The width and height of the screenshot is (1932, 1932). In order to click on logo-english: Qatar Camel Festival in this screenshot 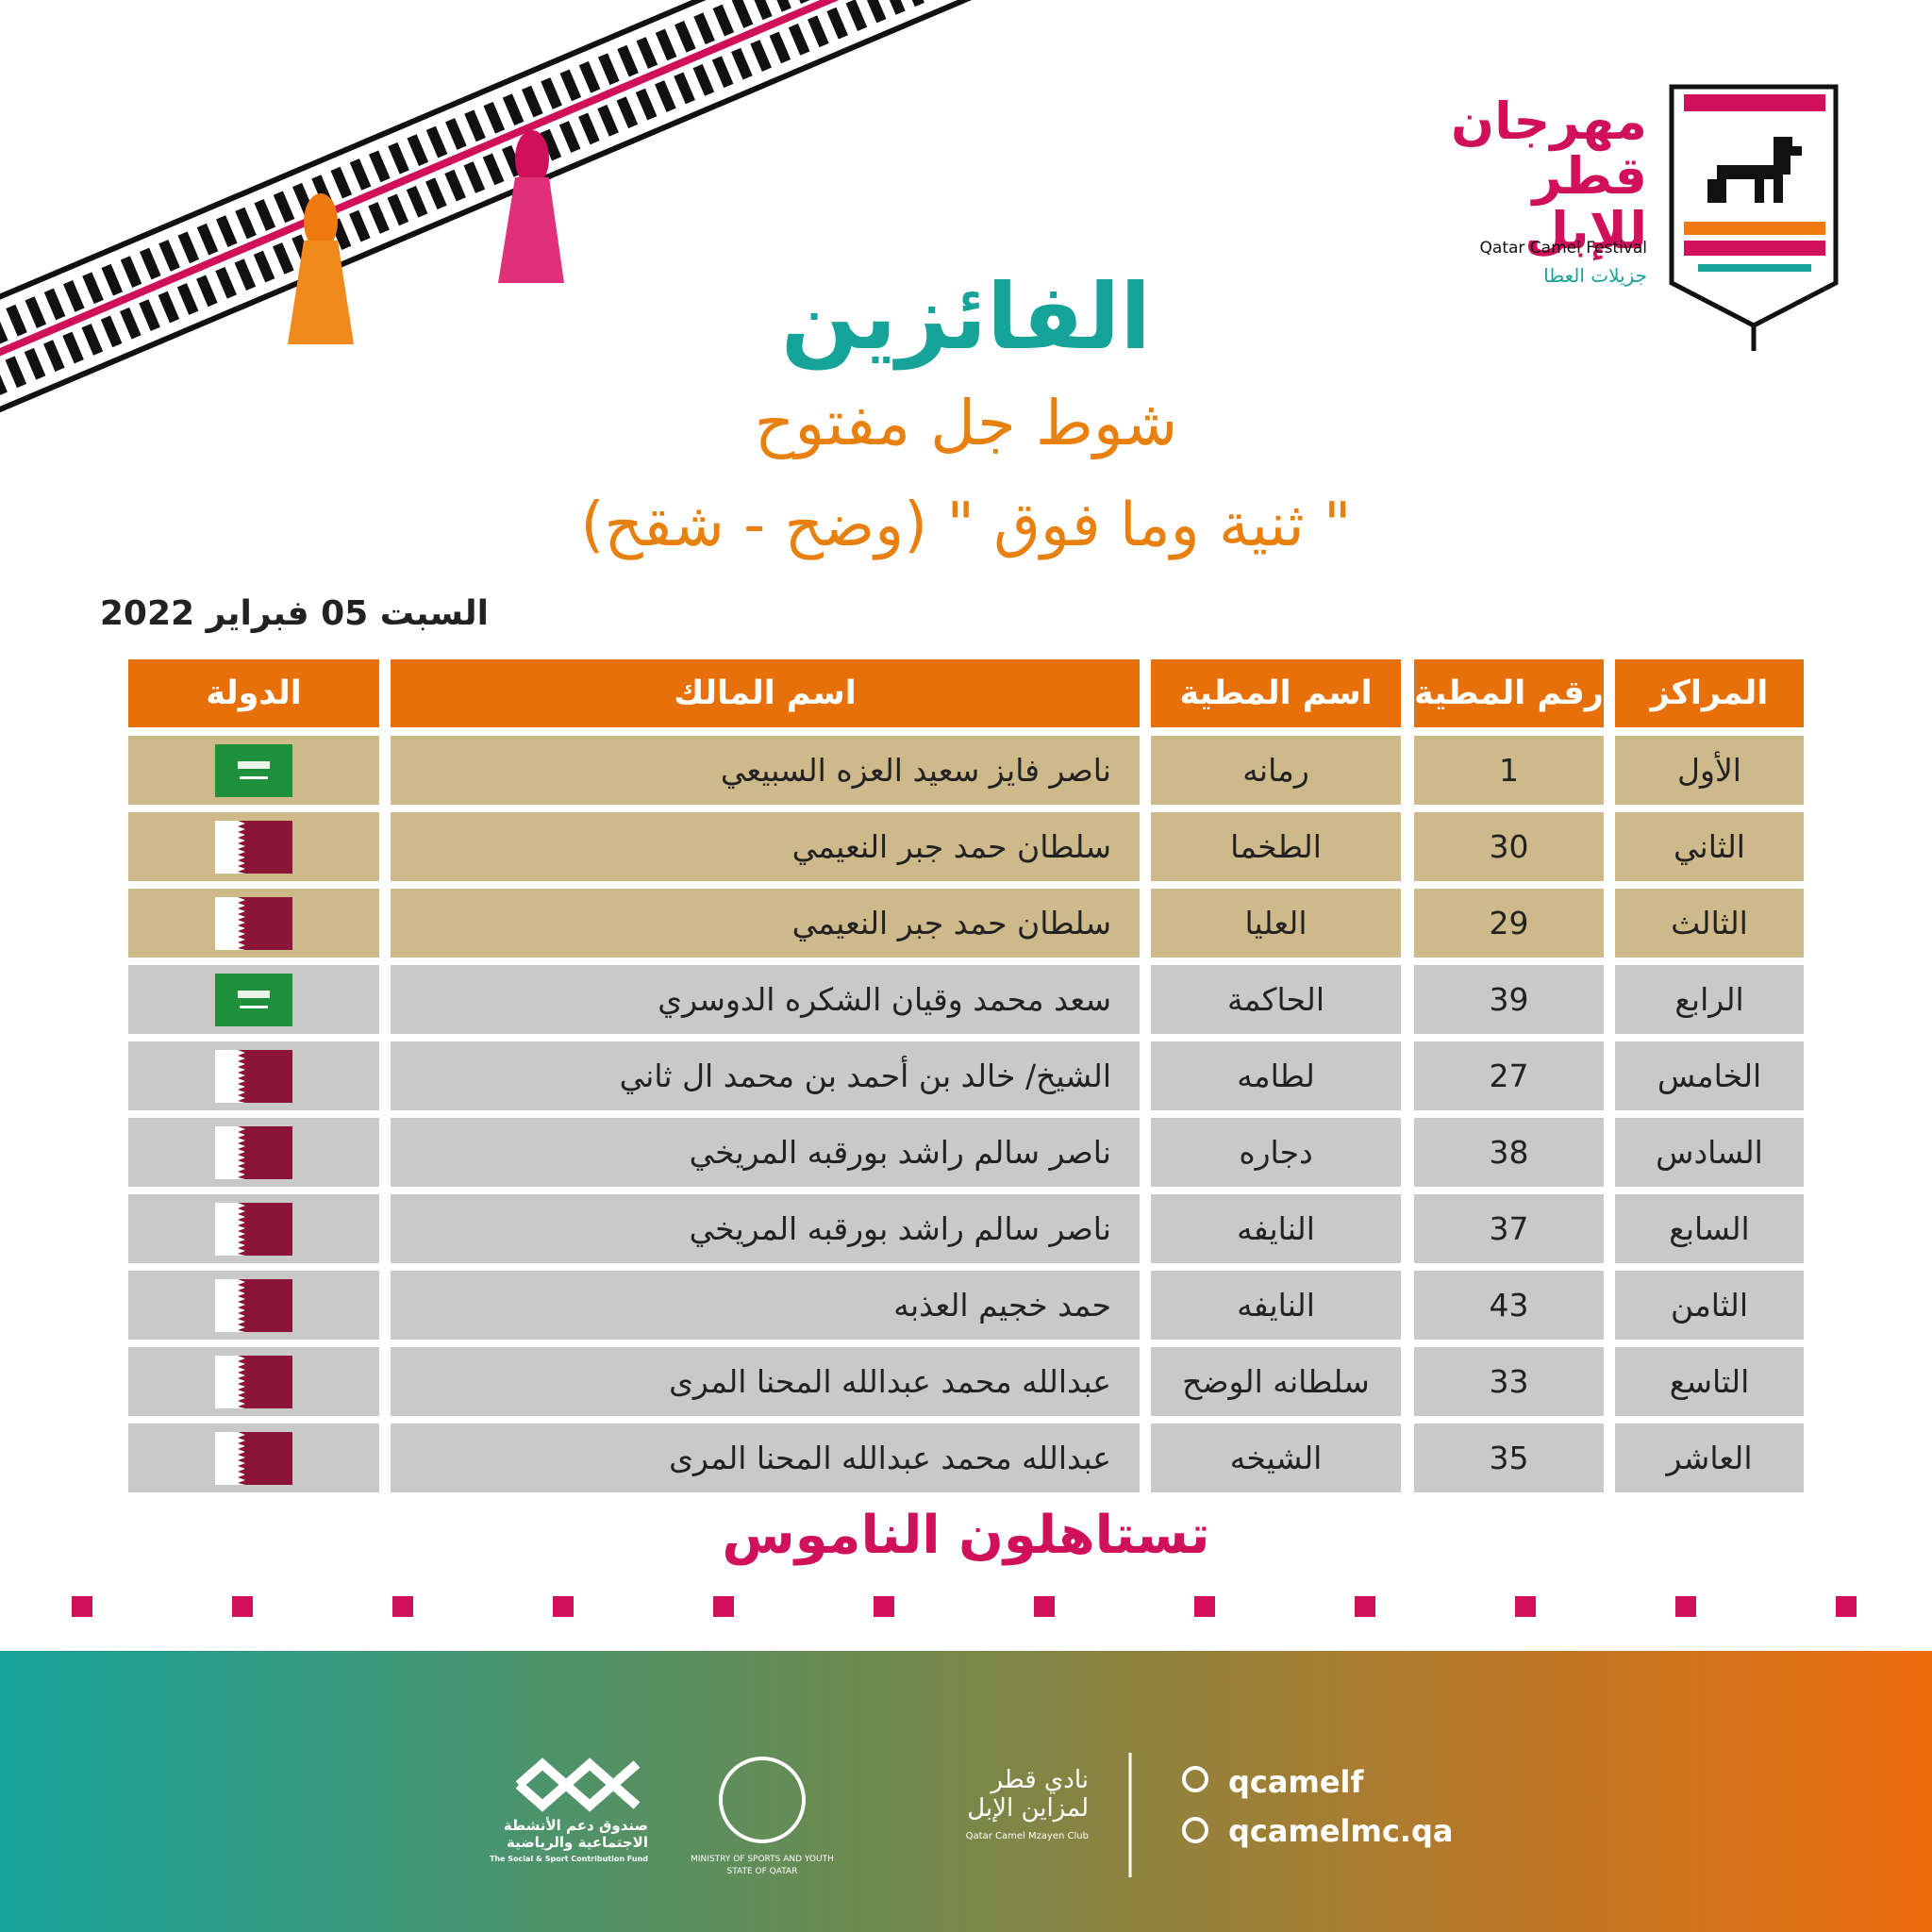, I will do `click(1563, 249)`.